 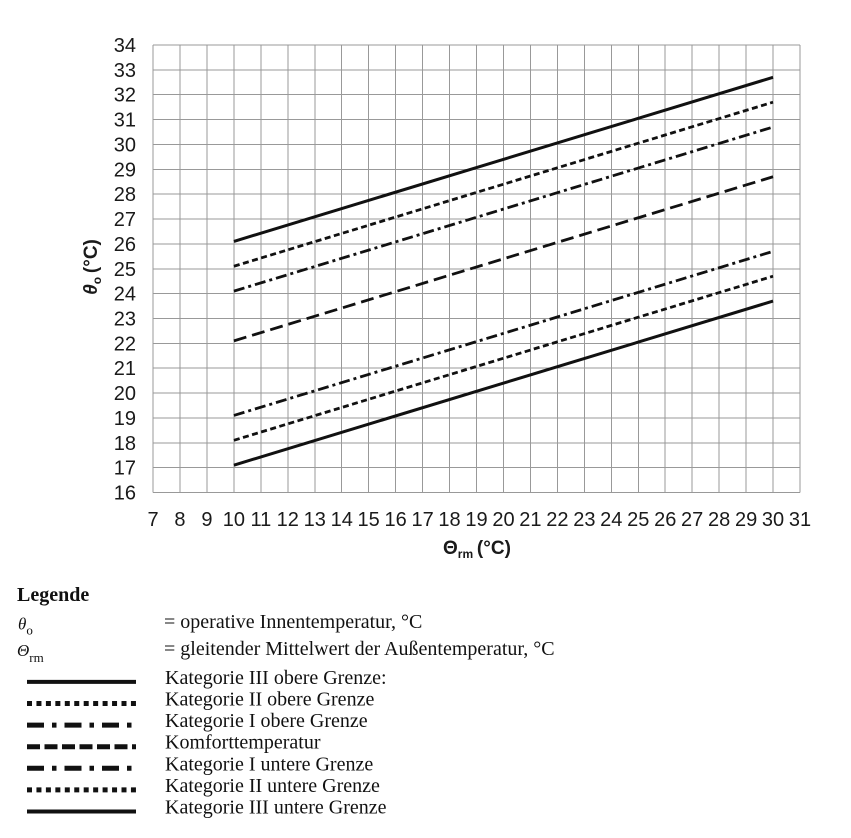 I want to click on svg-text: θo, so click(x=25, y=626).